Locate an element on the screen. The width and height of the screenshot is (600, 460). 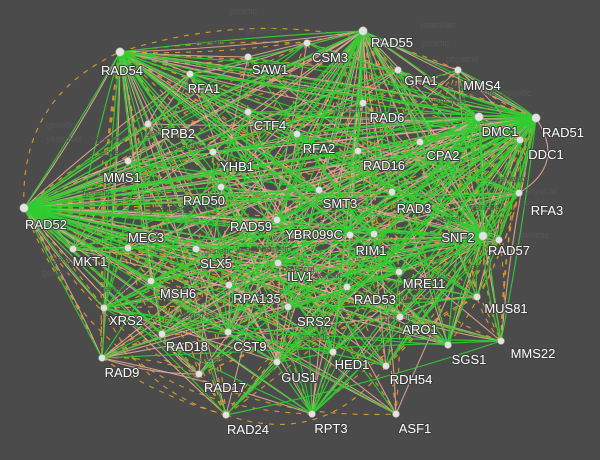
network-node-rad59 is located at coordinates (277, 220).